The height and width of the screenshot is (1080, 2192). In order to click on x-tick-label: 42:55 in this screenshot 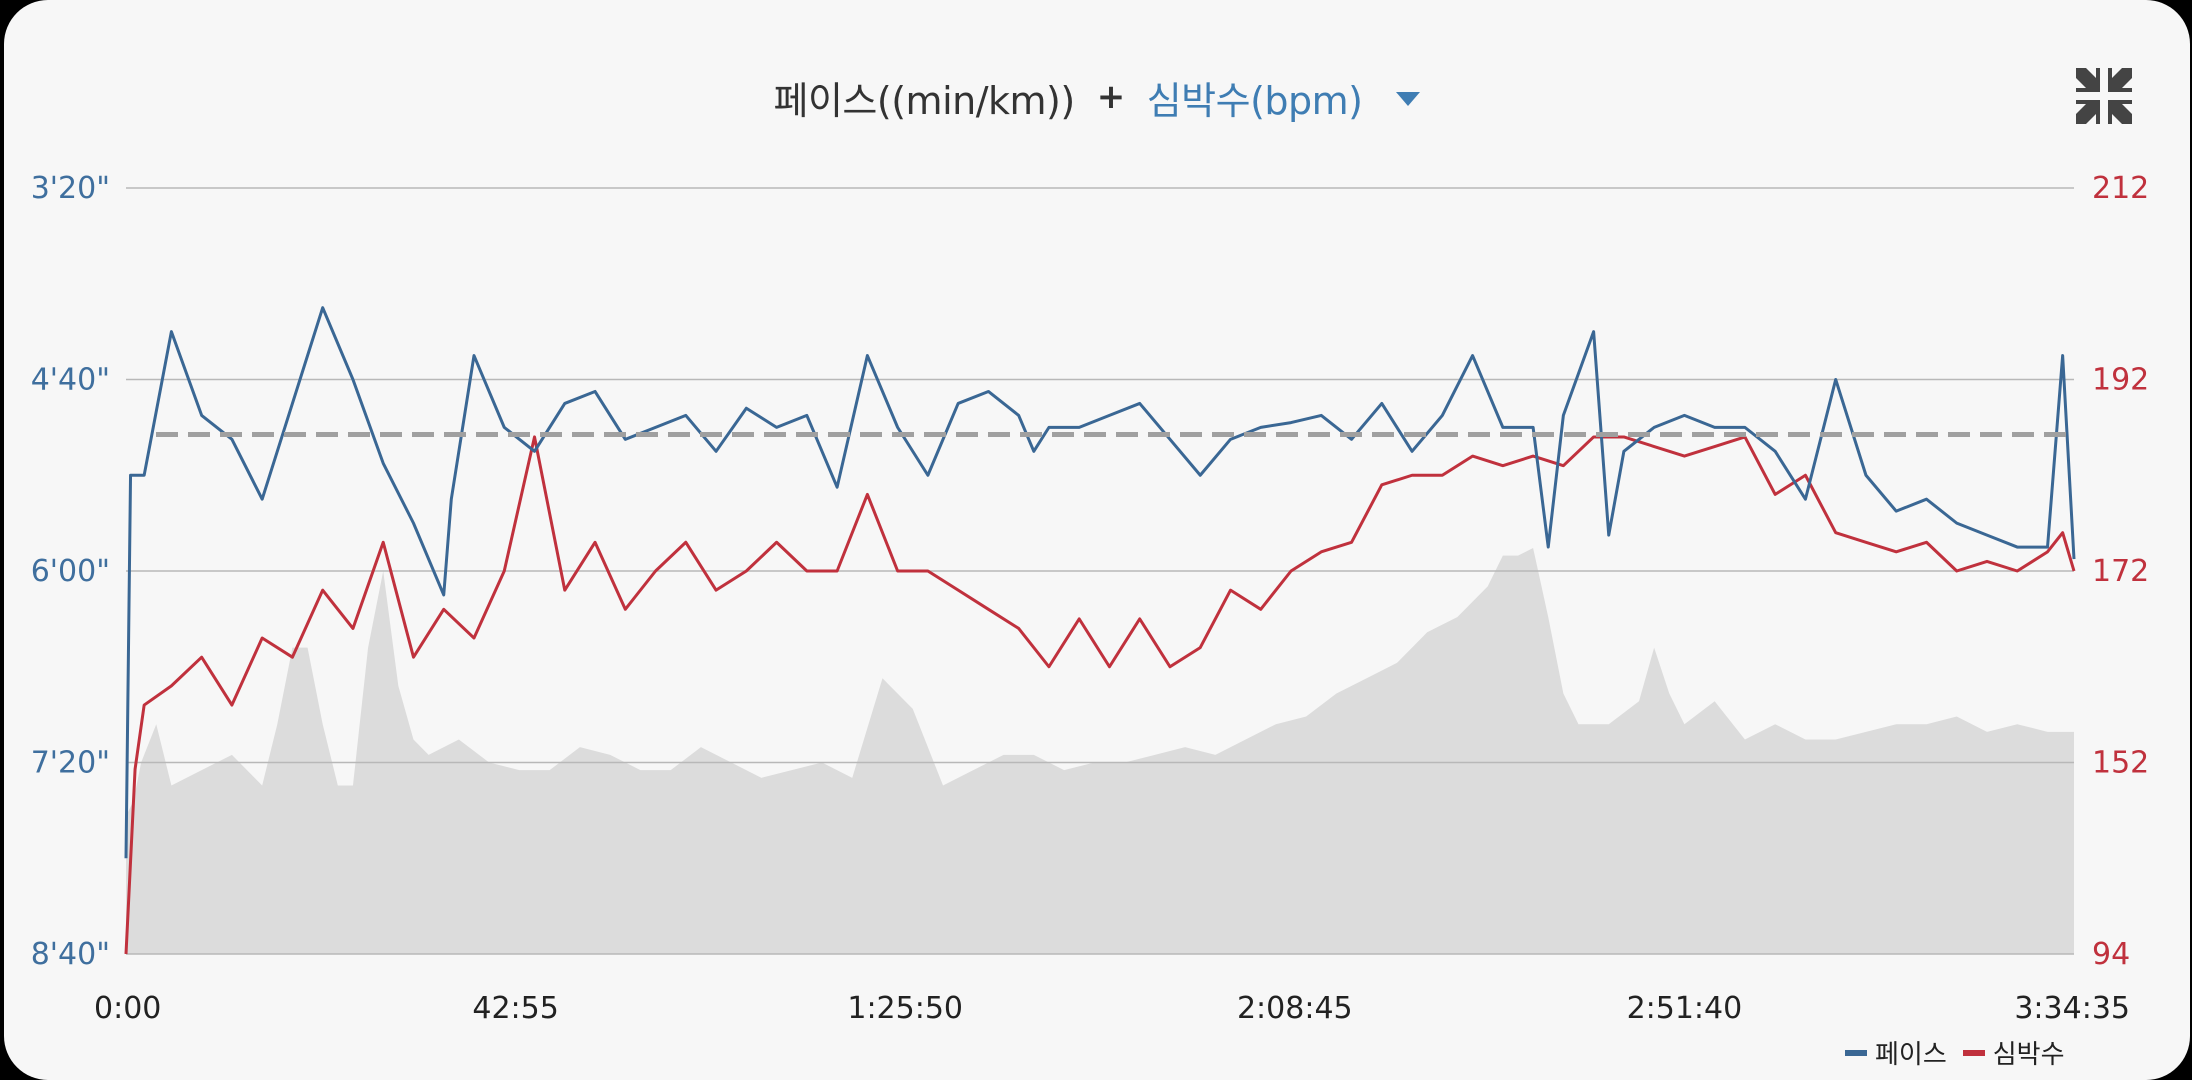, I will do `click(515, 1008)`.